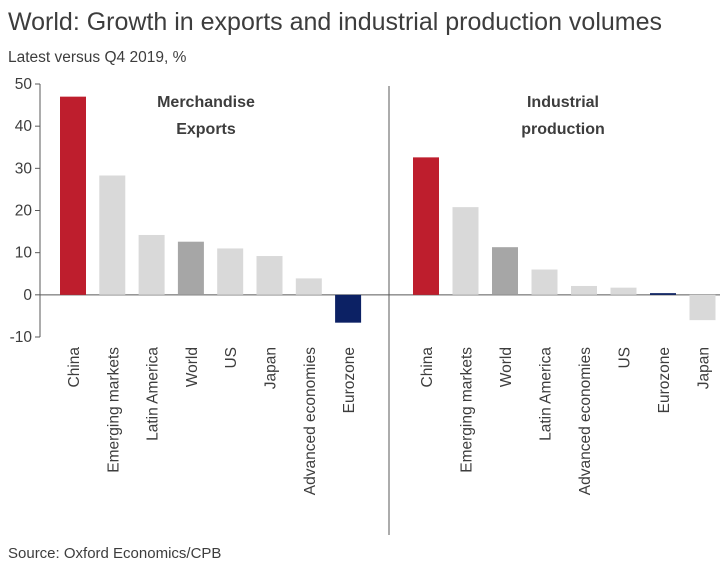 Image resolution: width=722 pixels, height=571 pixels. I want to click on y-tick-label: 20, so click(24, 211).